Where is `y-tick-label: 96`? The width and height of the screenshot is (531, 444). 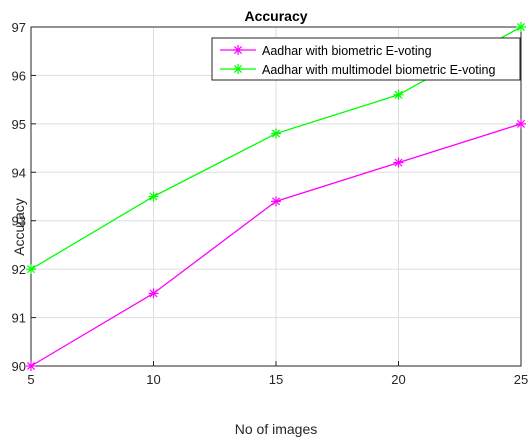 y-tick-label: 96 is located at coordinates (19, 75).